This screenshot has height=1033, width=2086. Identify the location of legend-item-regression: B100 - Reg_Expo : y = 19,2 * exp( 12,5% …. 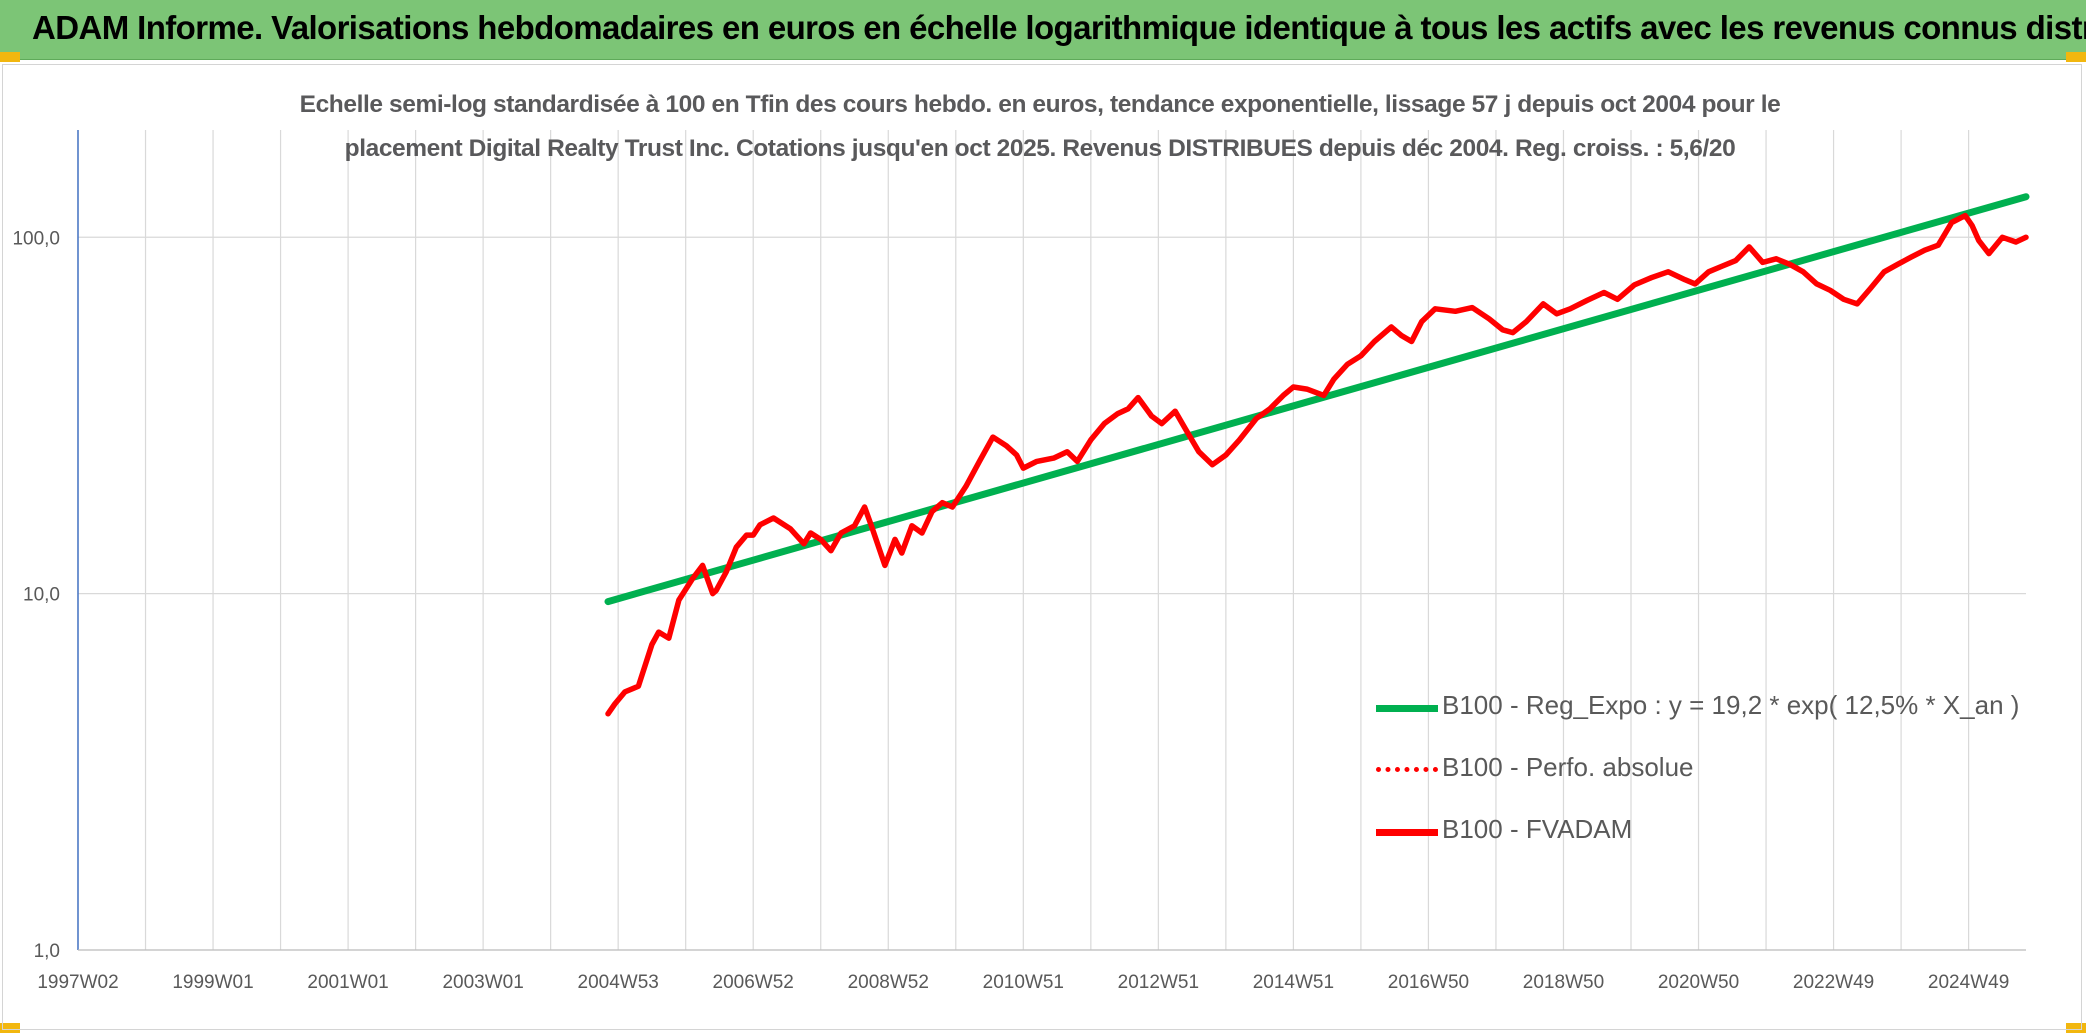
(1698, 706).